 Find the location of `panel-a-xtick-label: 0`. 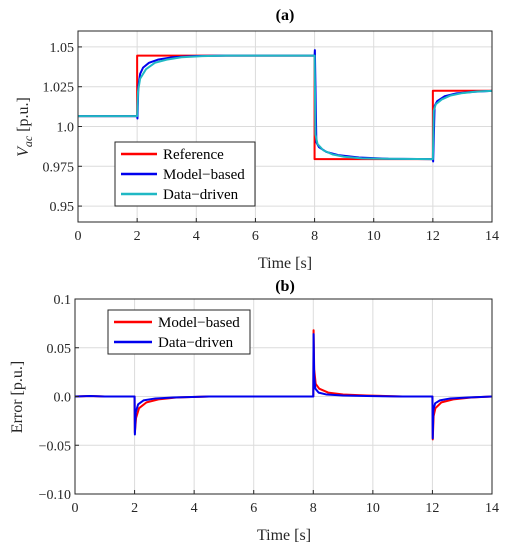

panel-a-xtick-label: 0 is located at coordinates (78, 236).